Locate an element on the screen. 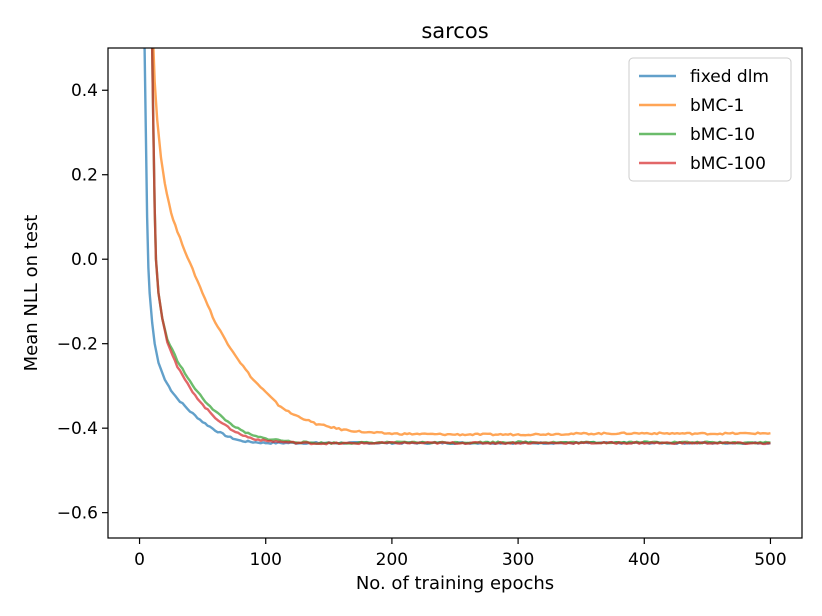 The width and height of the screenshot is (822, 616). legend-label: fixed dlm is located at coordinates (729, 77).